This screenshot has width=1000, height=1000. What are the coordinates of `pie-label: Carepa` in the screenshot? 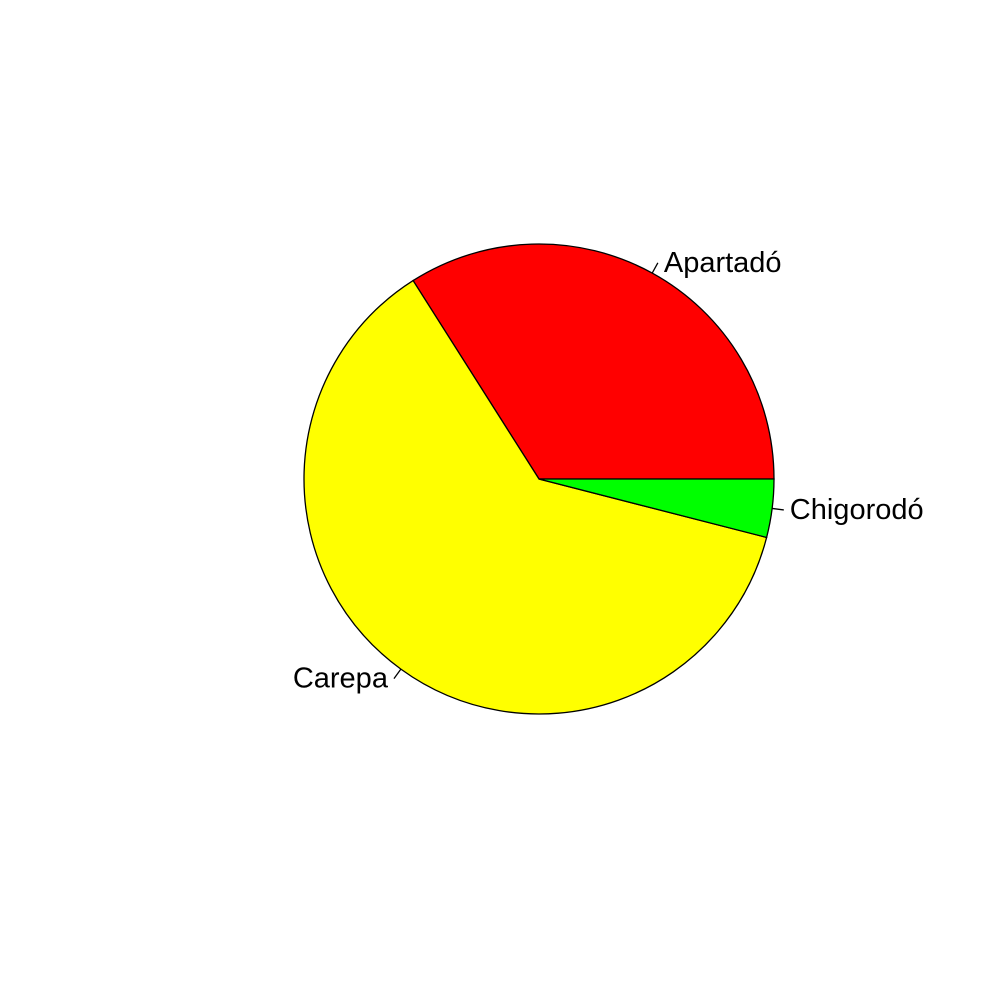 It's located at (341, 679).